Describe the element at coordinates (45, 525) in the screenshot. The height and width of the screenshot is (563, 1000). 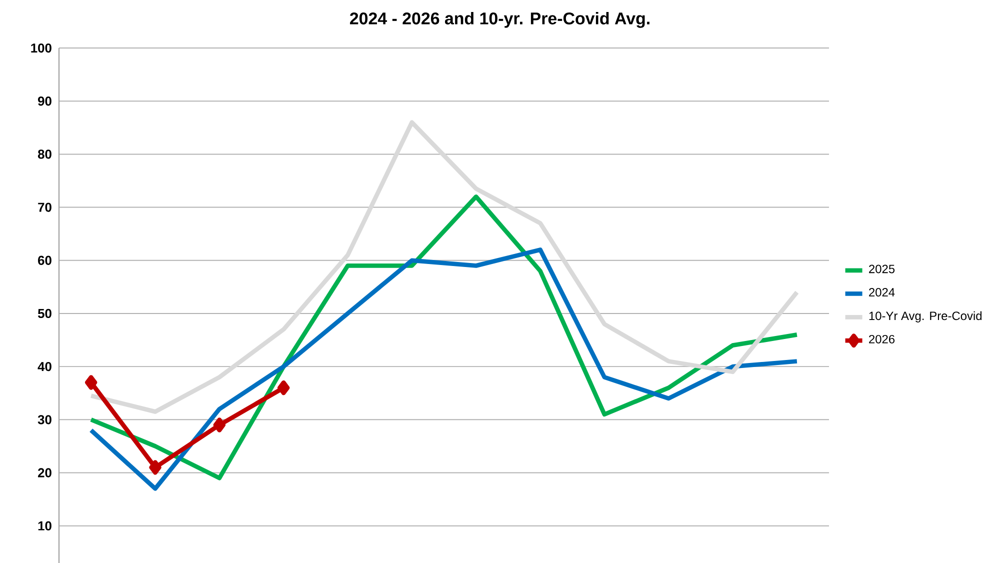
I see `y-tick-label: 10` at that location.